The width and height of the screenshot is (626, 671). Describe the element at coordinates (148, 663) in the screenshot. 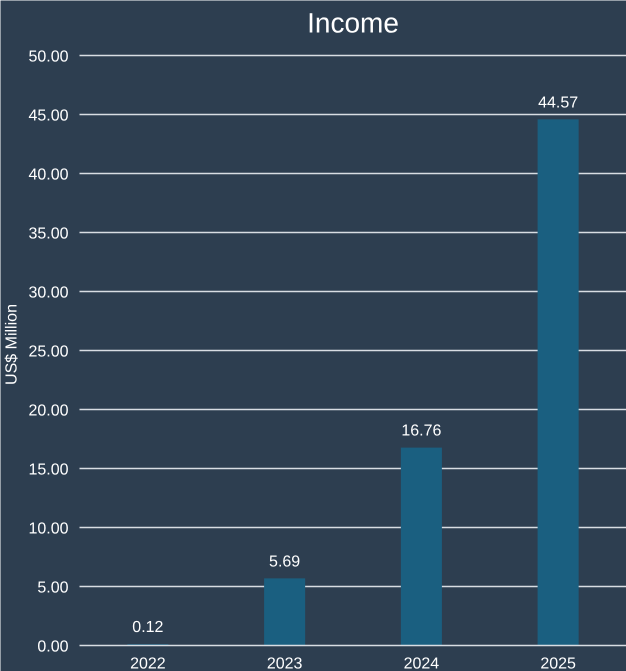

I see `x-tick-label: 2022` at that location.